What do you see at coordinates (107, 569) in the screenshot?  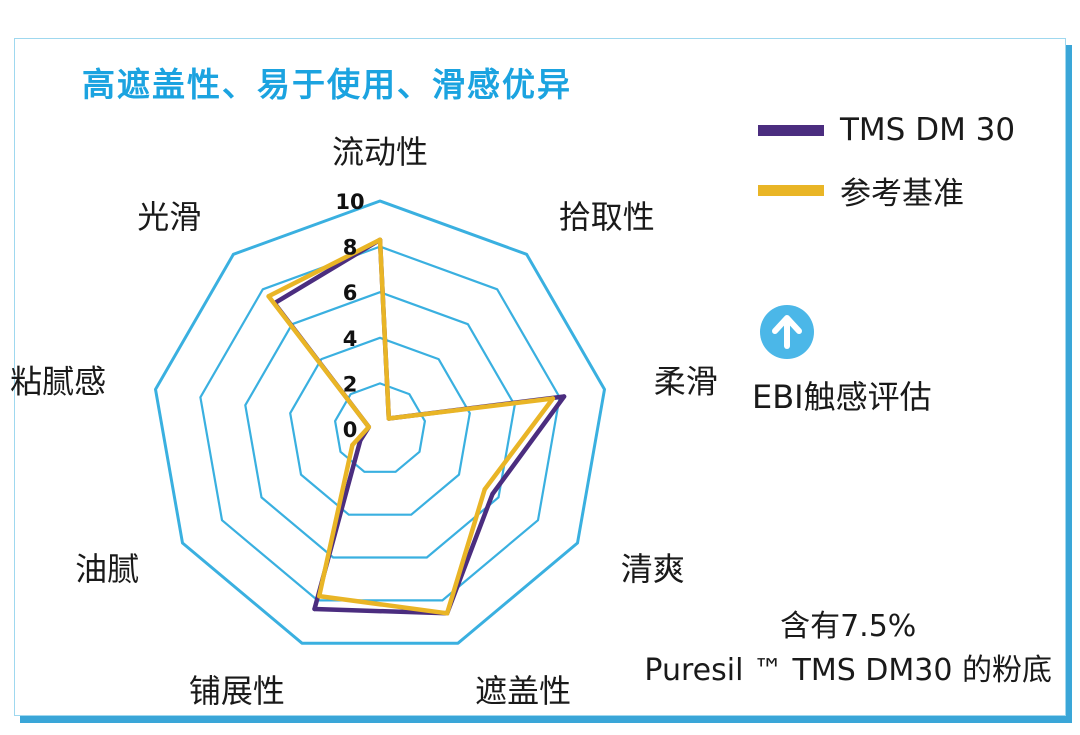 I see `axis-label: 油腻` at bounding box center [107, 569].